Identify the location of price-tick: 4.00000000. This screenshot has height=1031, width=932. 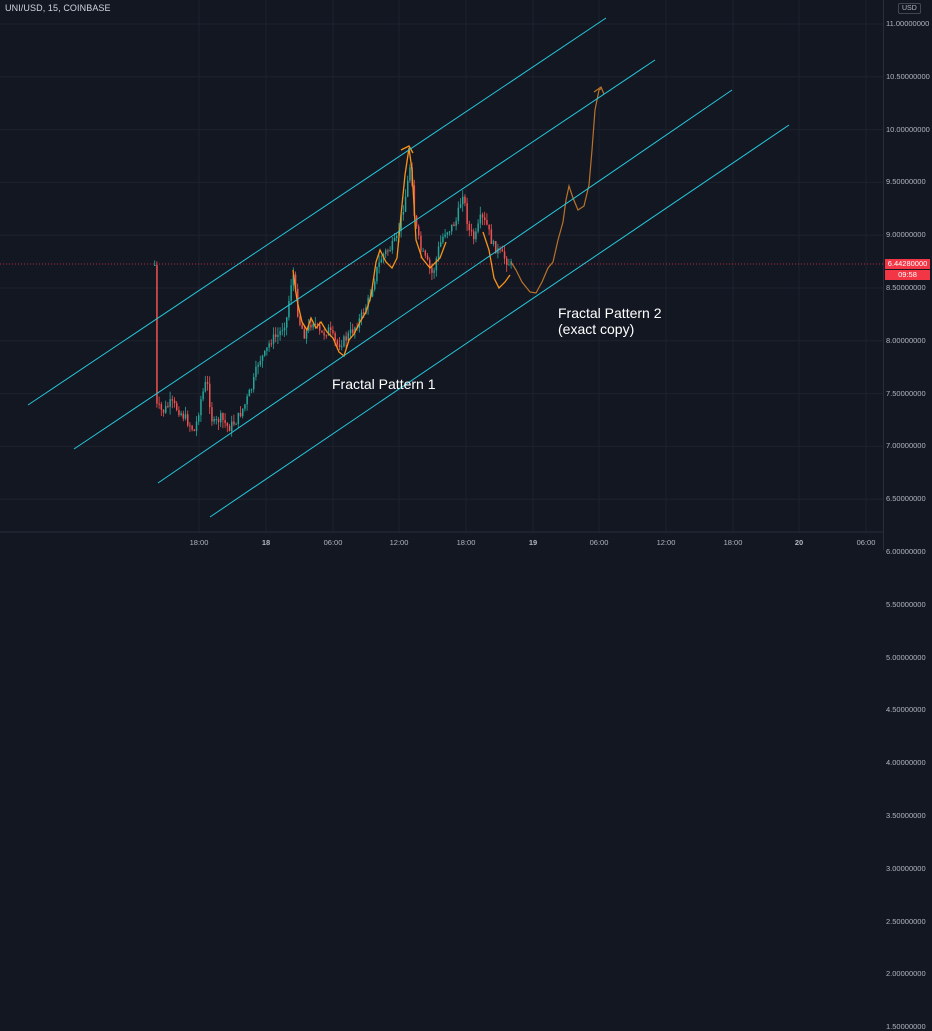
(906, 763).